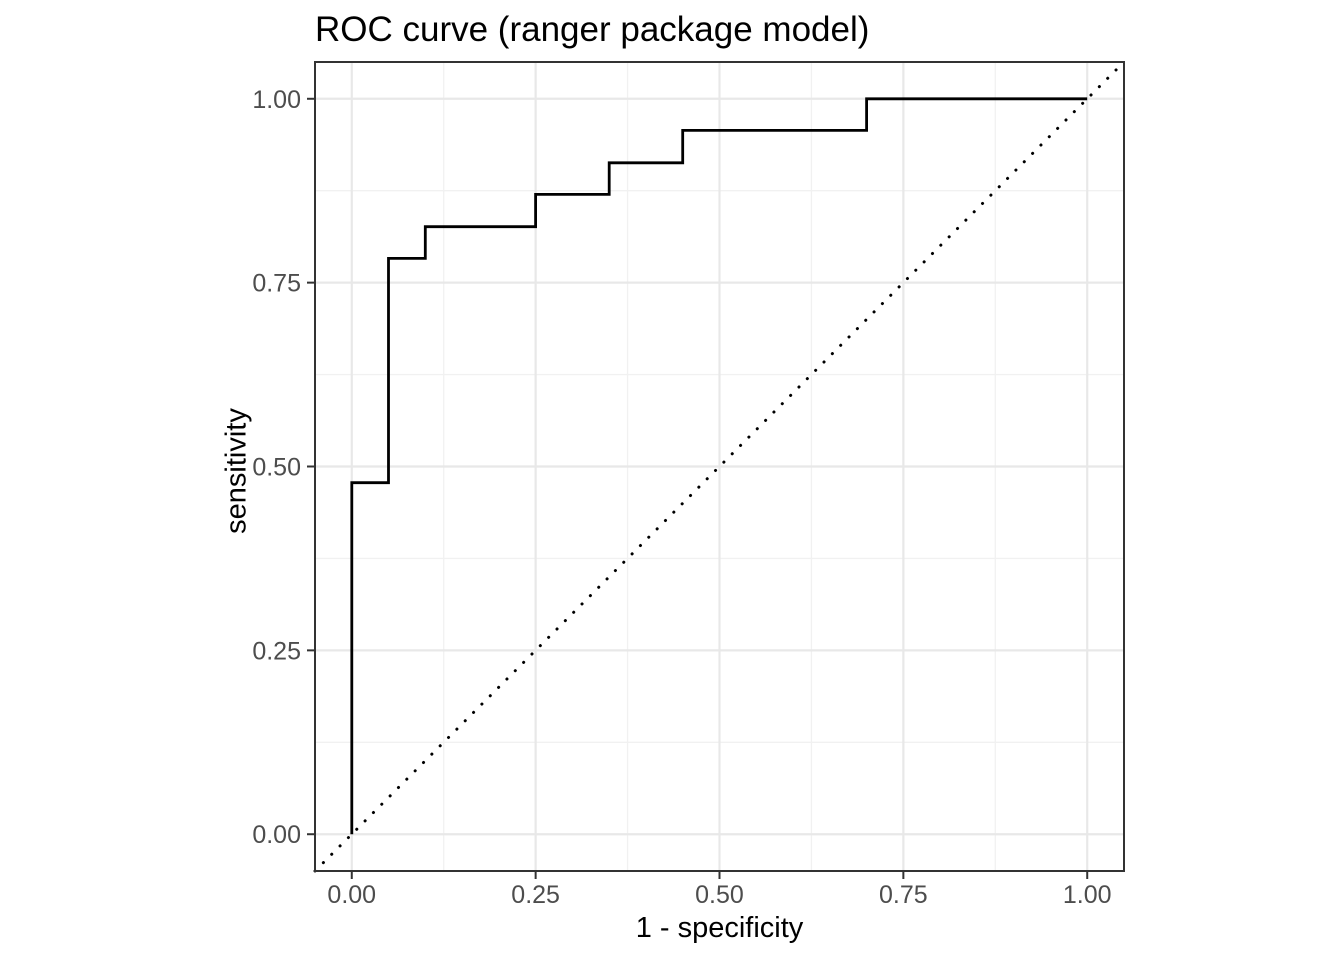 The width and height of the screenshot is (1344, 960). What do you see at coordinates (535, 895) in the screenshot?
I see `x-axis-tick-label: 0.25` at bounding box center [535, 895].